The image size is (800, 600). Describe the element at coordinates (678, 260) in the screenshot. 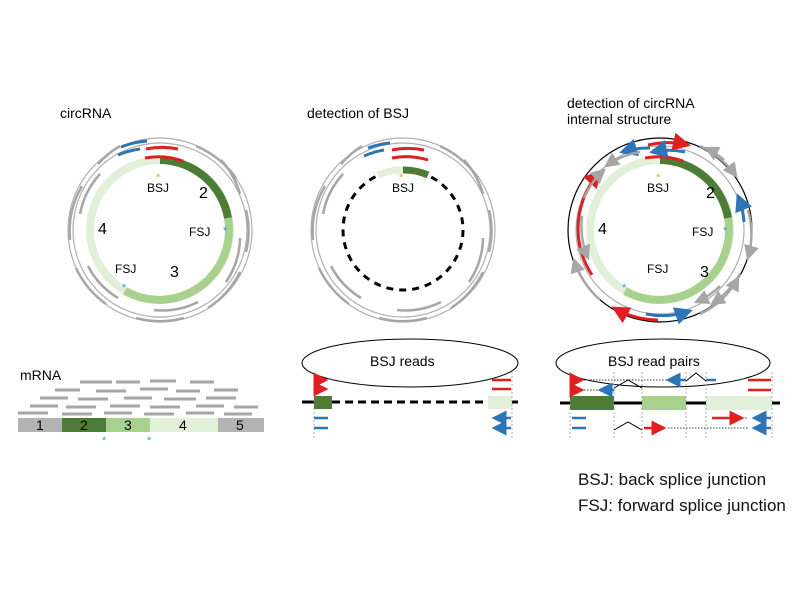

I see `exon-3-ring` at that location.